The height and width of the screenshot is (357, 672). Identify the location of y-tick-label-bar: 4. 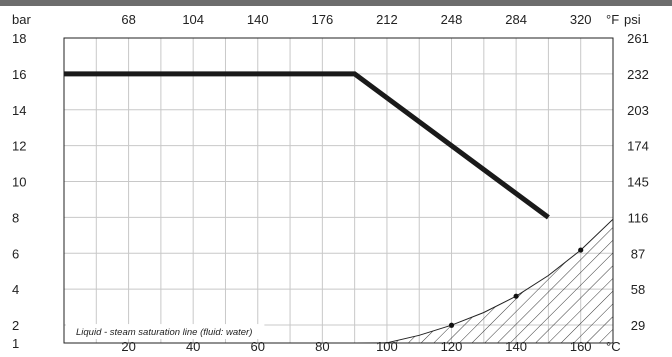
(15, 289).